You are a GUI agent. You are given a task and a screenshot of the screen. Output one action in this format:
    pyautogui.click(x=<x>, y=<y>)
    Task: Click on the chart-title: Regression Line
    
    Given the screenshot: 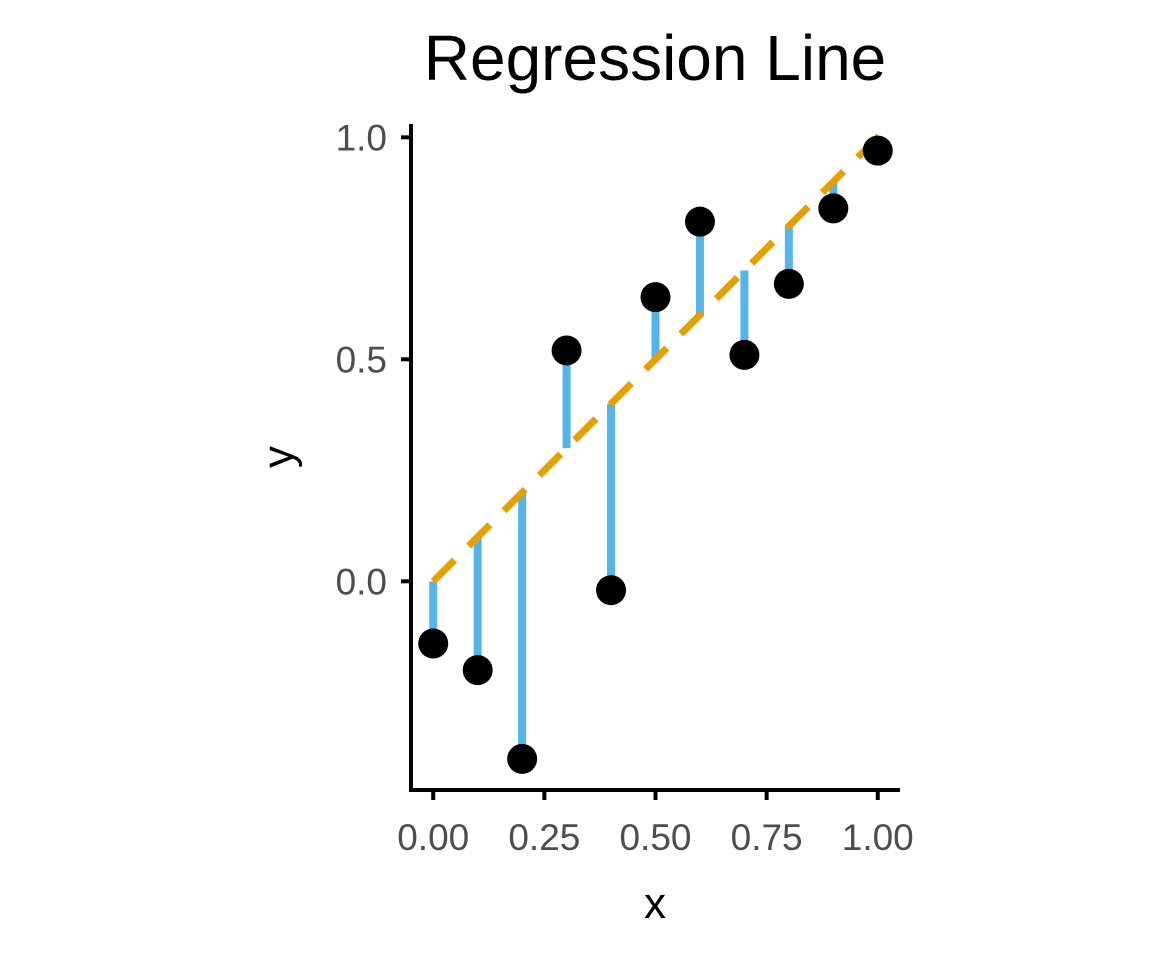 What is the action you would take?
    pyautogui.click(x=655, y=58)
    